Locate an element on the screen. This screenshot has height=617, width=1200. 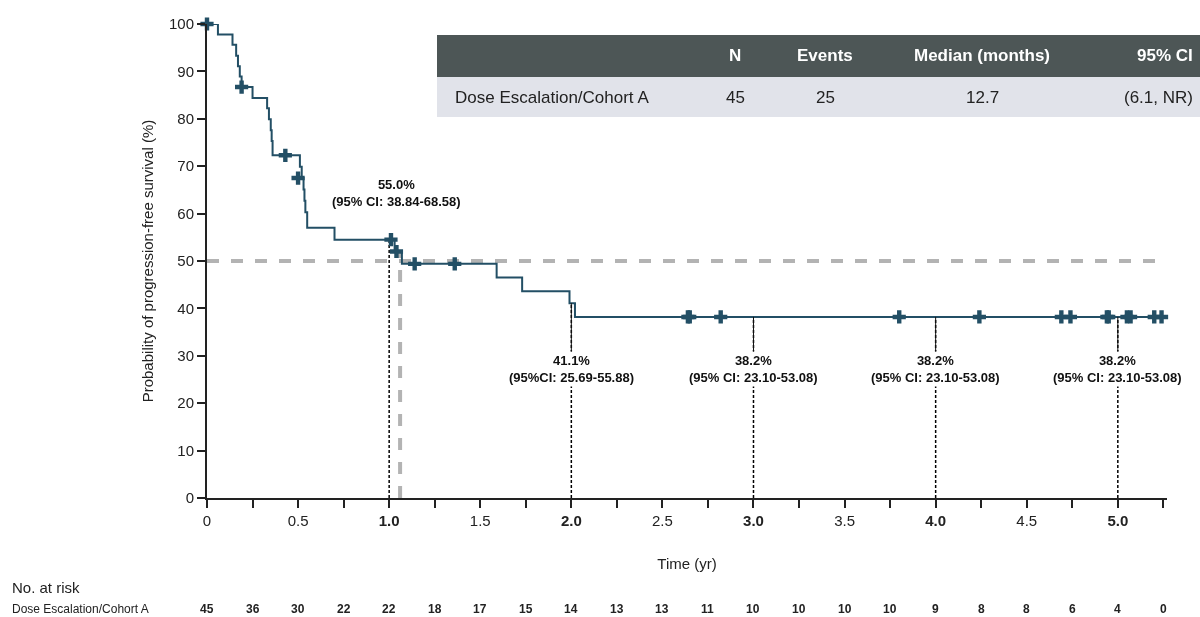
y-axis-title: Probability of progression-free survival (%) is located at coordinates (147, 261).